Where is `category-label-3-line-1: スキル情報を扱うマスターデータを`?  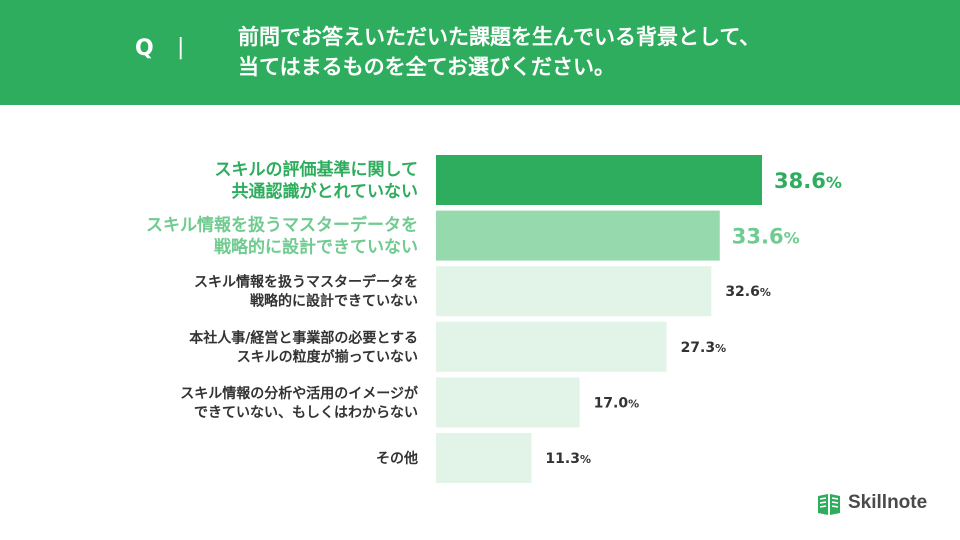 category-label-3-line-1: スキル情報を扱うマスターデータを is located at coordinates (306, 282).